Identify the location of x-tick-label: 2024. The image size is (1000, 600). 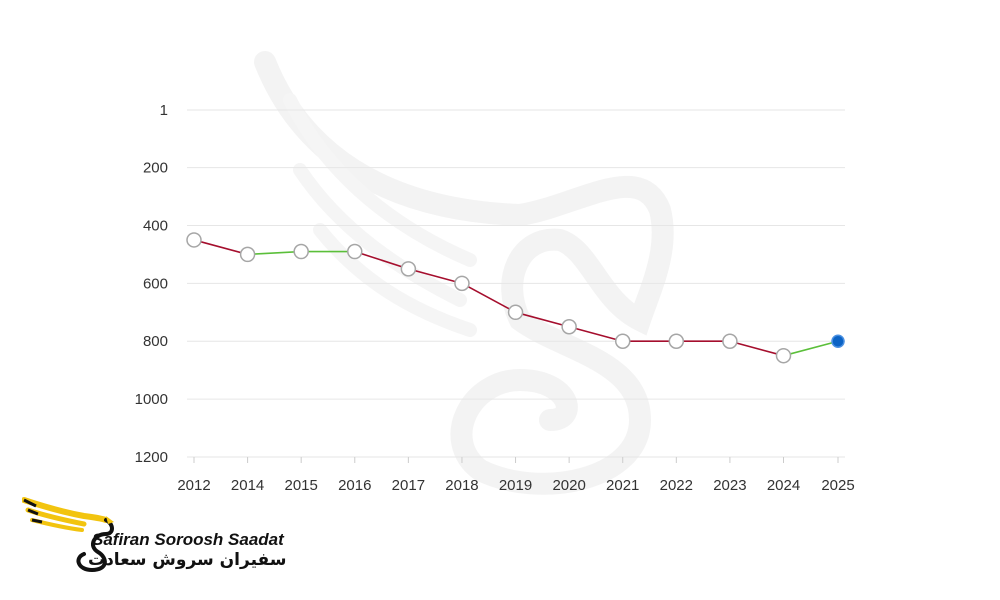
(783, 485).